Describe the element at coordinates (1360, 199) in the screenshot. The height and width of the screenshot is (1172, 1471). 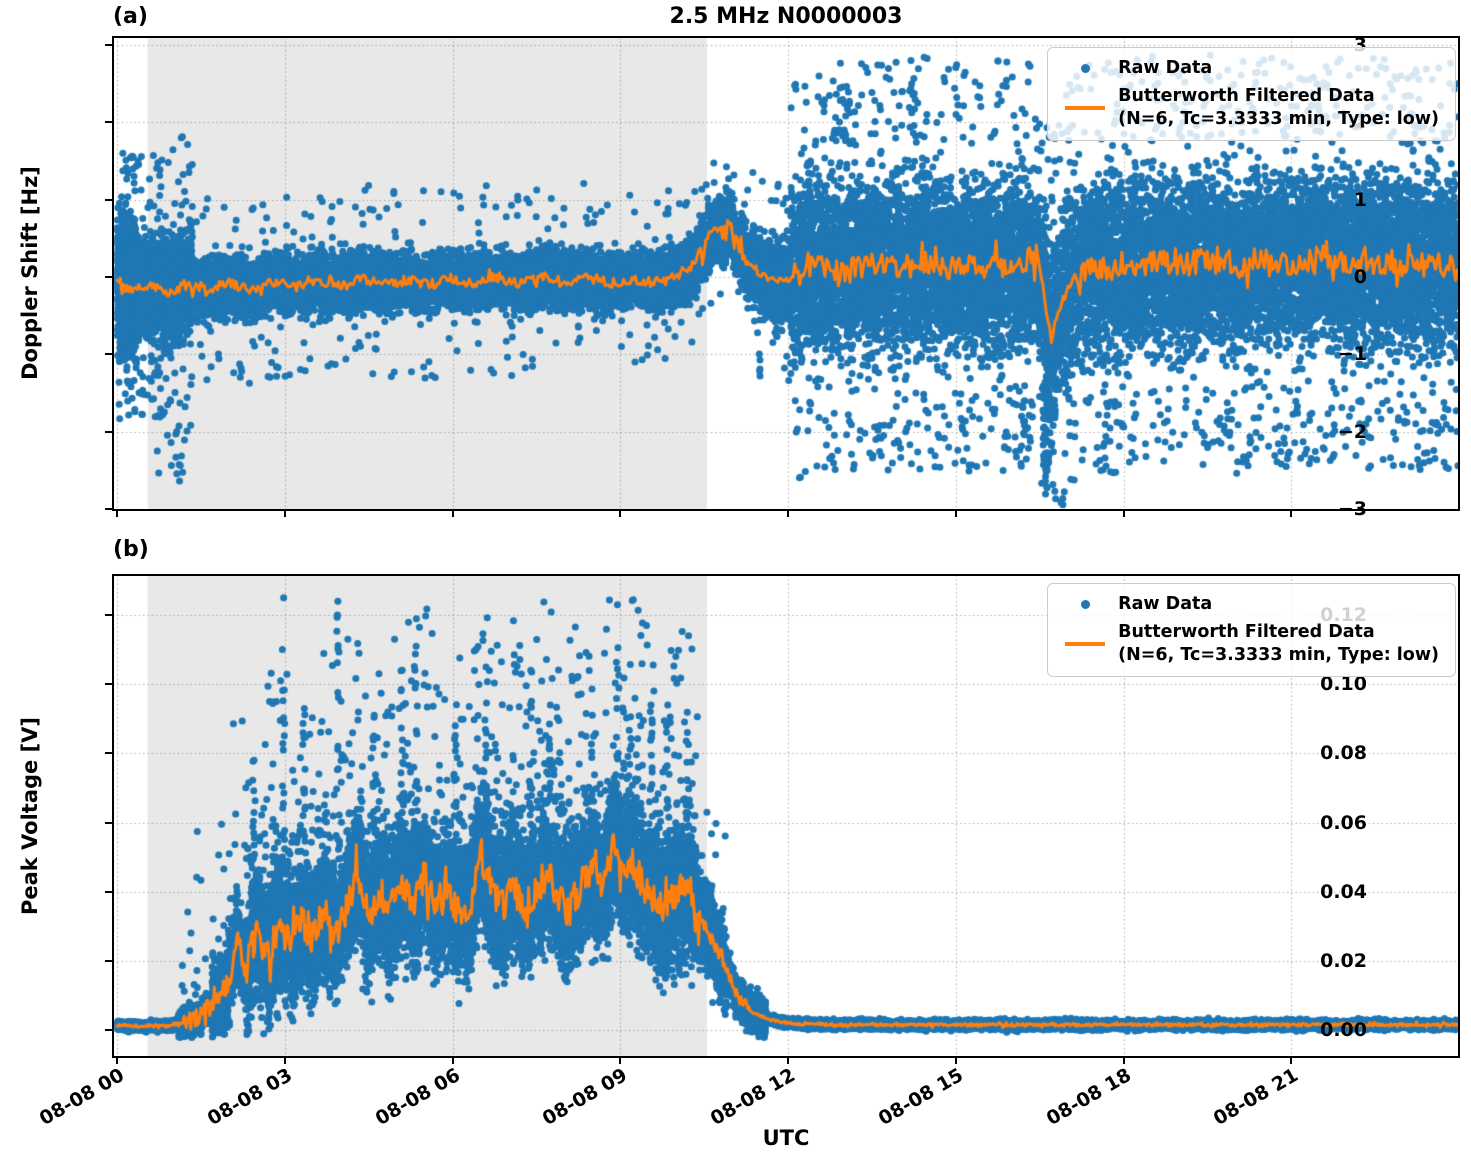
I see `y-tick-label: 1` at that location.